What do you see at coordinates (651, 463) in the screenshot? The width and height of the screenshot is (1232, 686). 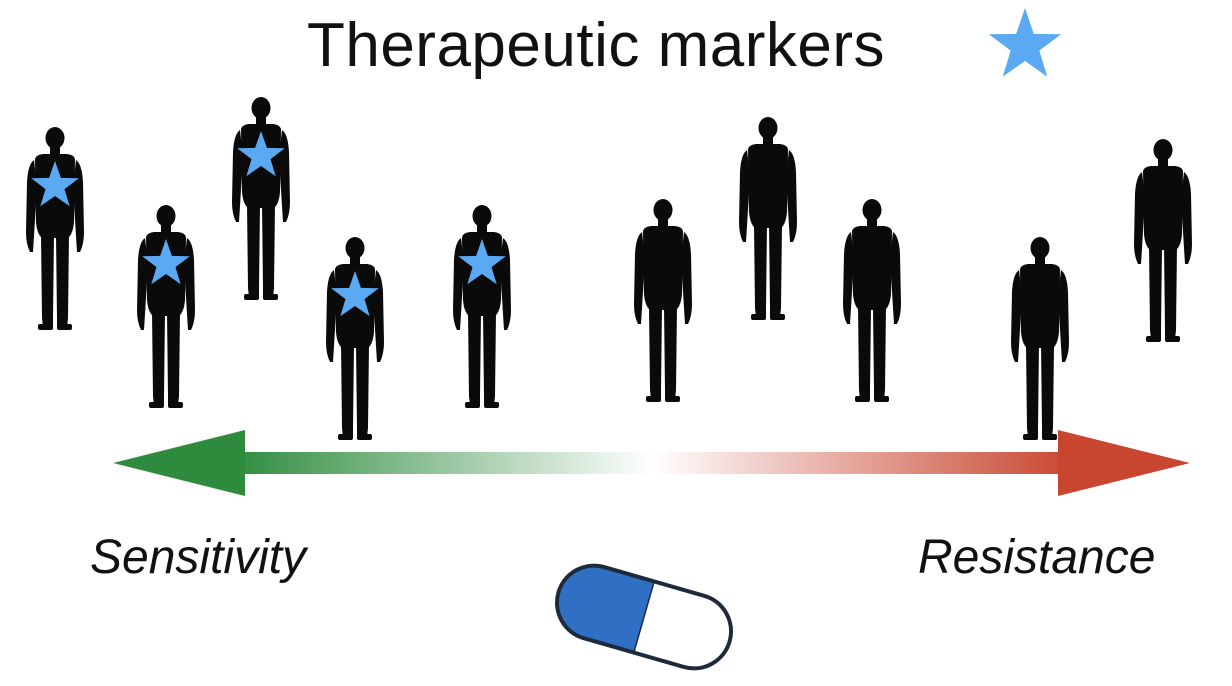 I see `sensitivity-resistance-arrow` at bounding box center [651, 463].